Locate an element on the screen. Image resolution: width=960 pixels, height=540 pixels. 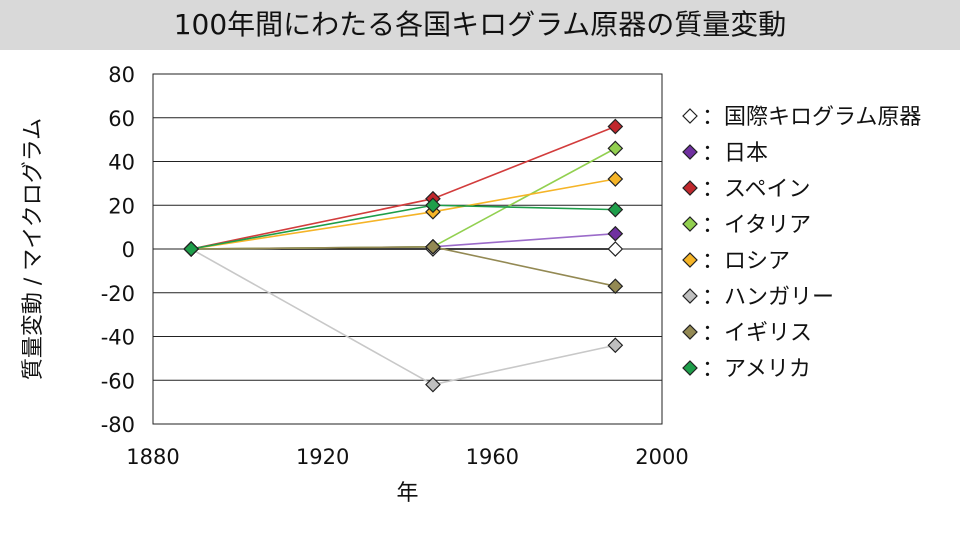
y-axis-label: 質量変動 / マイクログラム is located at coordinates (33, 249).